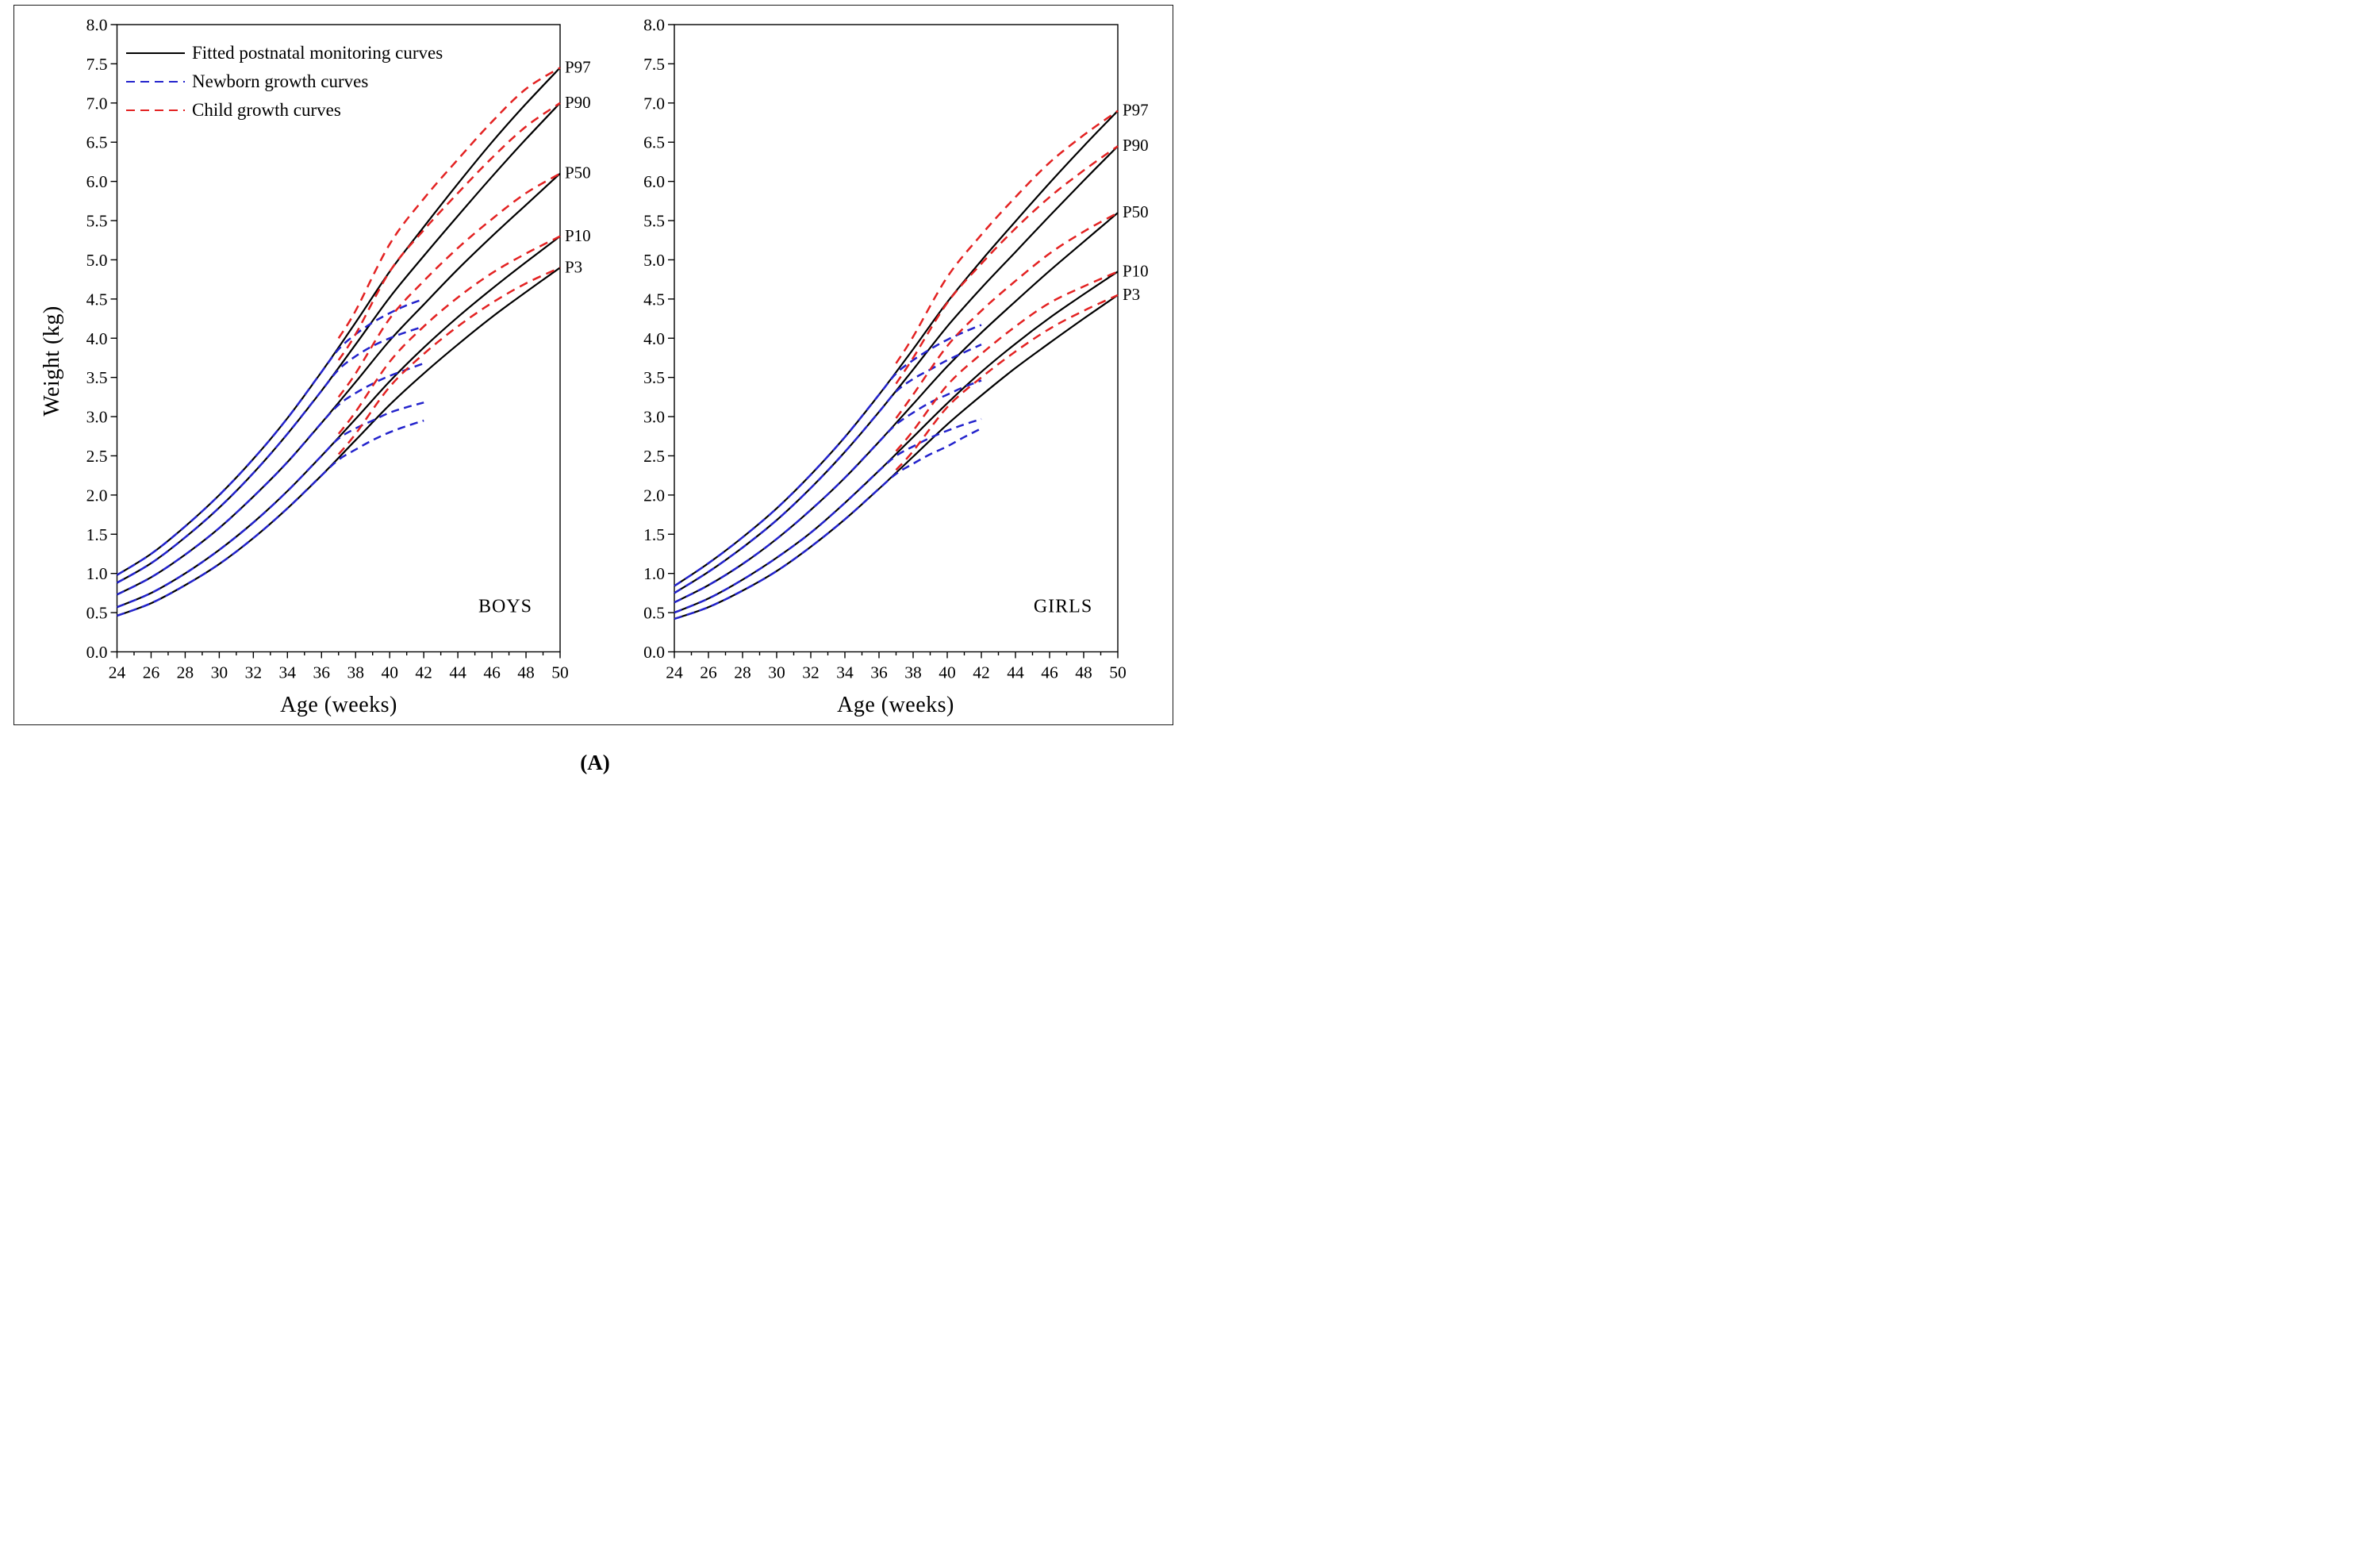  Describe the element at coordinates (895, 705) in the screenshot. I see `x-axis-title-right: Age (weeks)` at that location.